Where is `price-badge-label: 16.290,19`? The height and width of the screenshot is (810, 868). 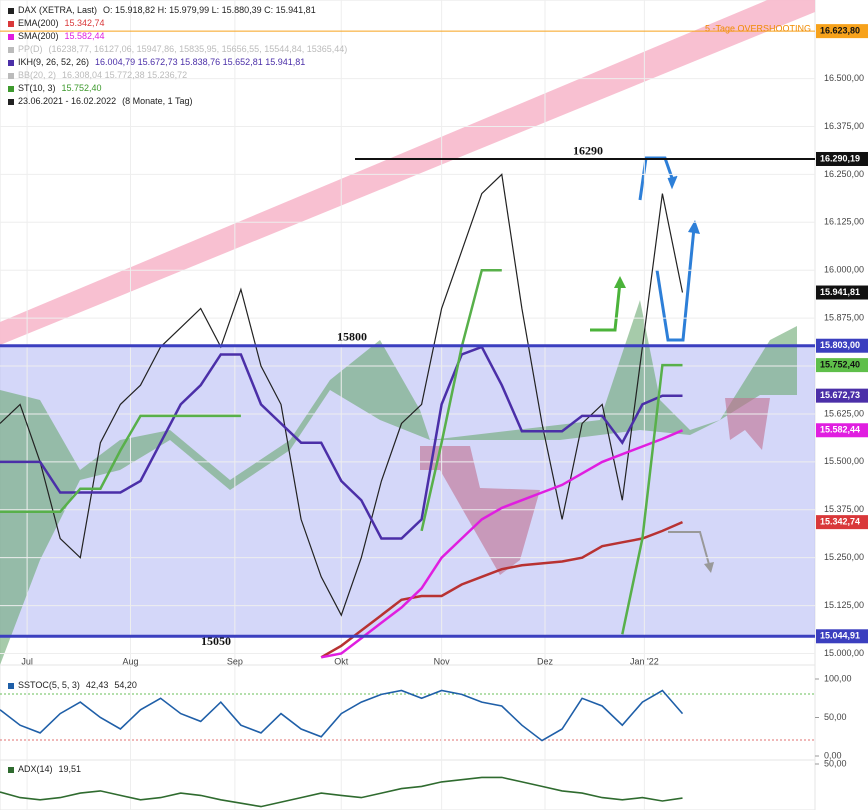 price-badge-label: 16.290,19 is located at coordinates (840, 158).